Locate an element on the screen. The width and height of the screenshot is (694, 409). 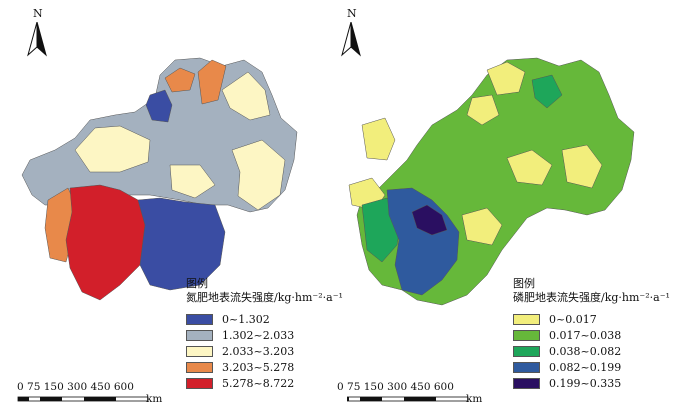
region-purple is located at coordinates (429, 220).